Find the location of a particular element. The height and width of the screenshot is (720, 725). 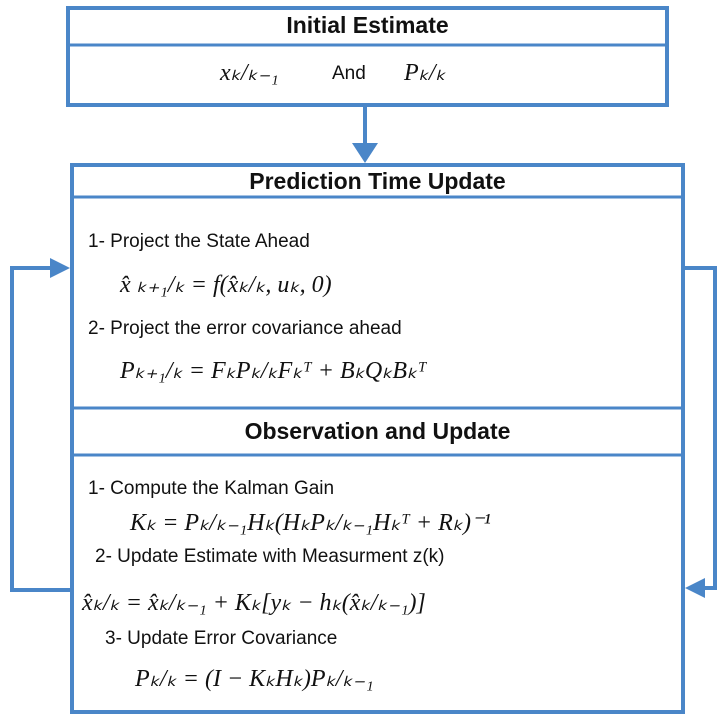

title: Prediction Time Update is located at coordinates (377, 181).